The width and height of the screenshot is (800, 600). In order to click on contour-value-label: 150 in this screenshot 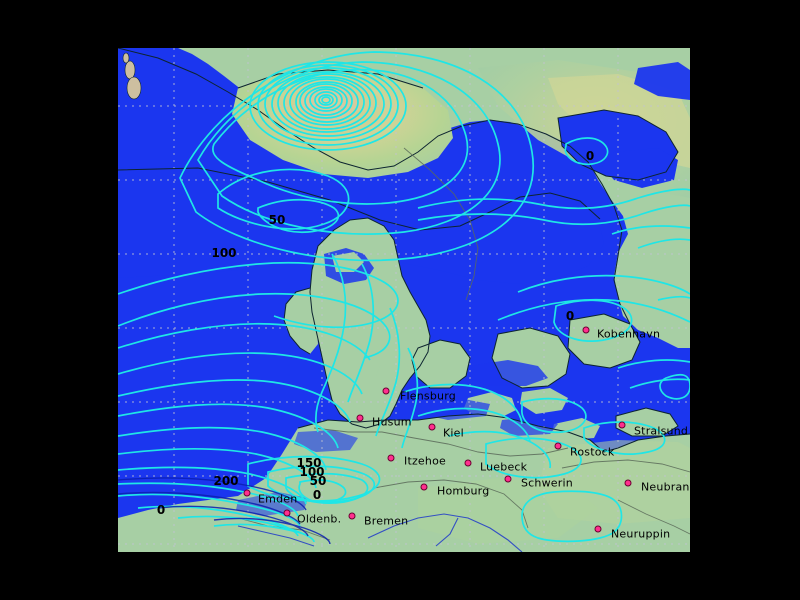, I will do `click(309, 463)`.